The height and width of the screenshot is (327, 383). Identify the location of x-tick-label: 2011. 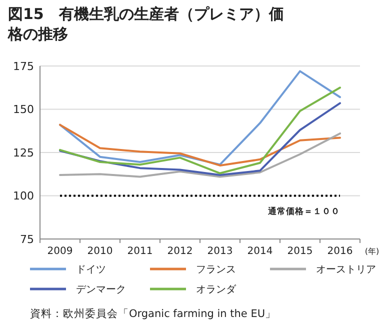
(140, 251).